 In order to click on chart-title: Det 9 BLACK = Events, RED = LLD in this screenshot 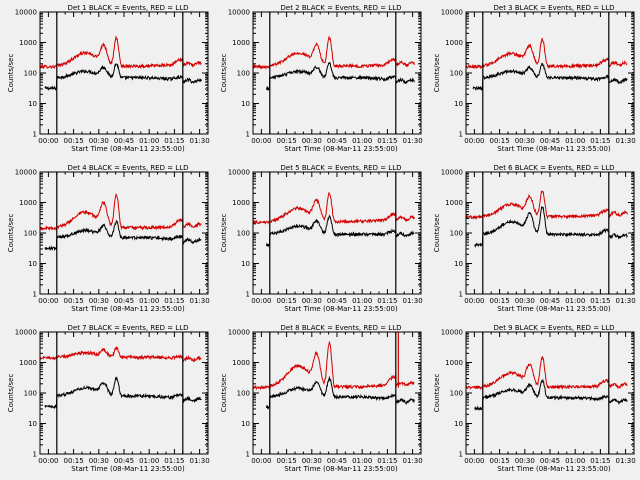, I will do `click(554, 328)`.